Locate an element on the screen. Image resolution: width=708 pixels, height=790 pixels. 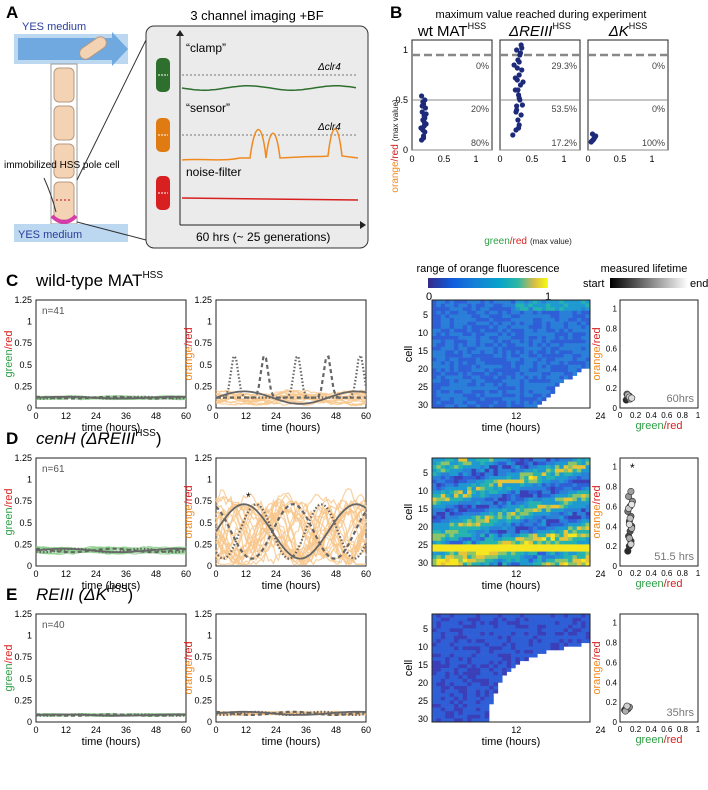
sensor-label: “sensor” is located at coordinates (208, 108).